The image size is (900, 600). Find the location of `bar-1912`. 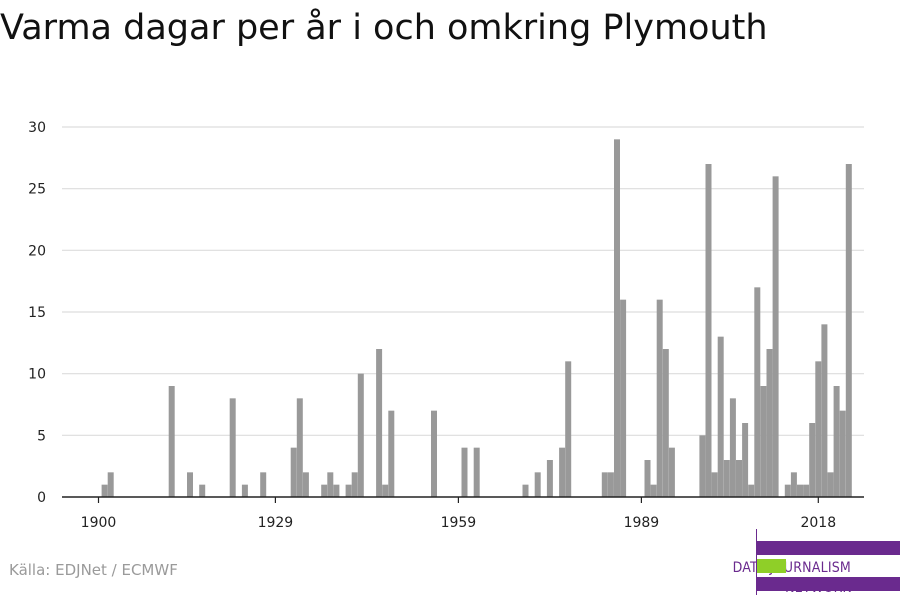

bar-1912 is located at coordinates (171, 441).